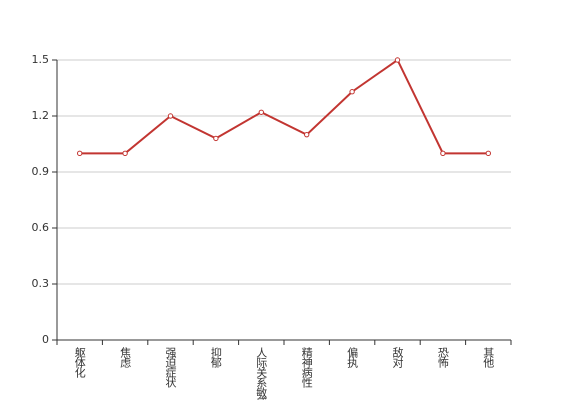  I want to click on y-tick-label: 1.2, so click(41, 115).